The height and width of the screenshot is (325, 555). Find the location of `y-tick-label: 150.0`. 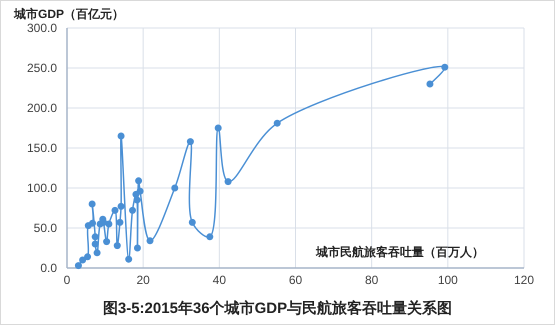

y-tick-label: 150.0 is located at coordinates (42, 148).